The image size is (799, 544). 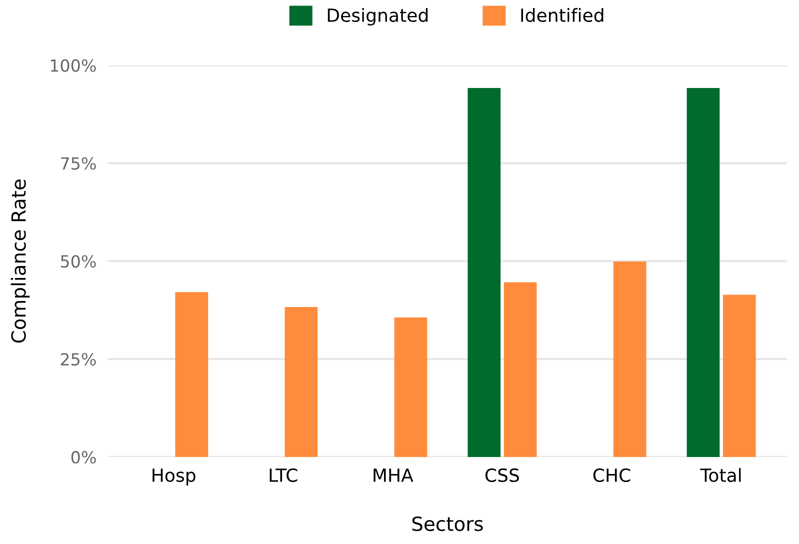 I want to click on legend-label: Designated, so click(x=378, y=17).